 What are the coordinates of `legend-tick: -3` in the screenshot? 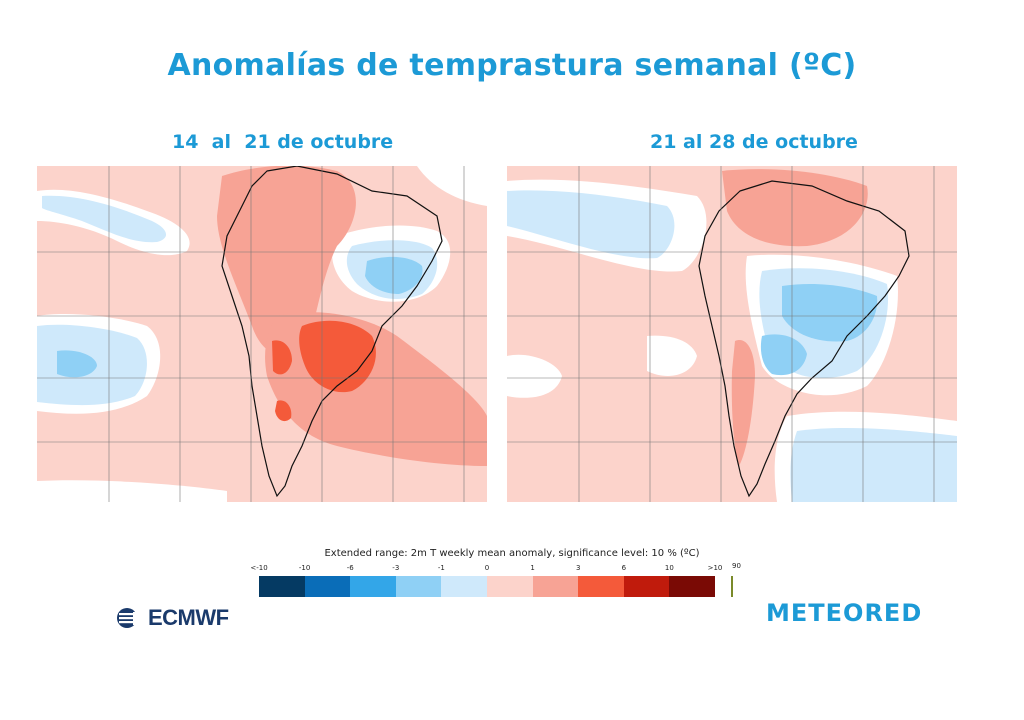 It's located at (396, 568).